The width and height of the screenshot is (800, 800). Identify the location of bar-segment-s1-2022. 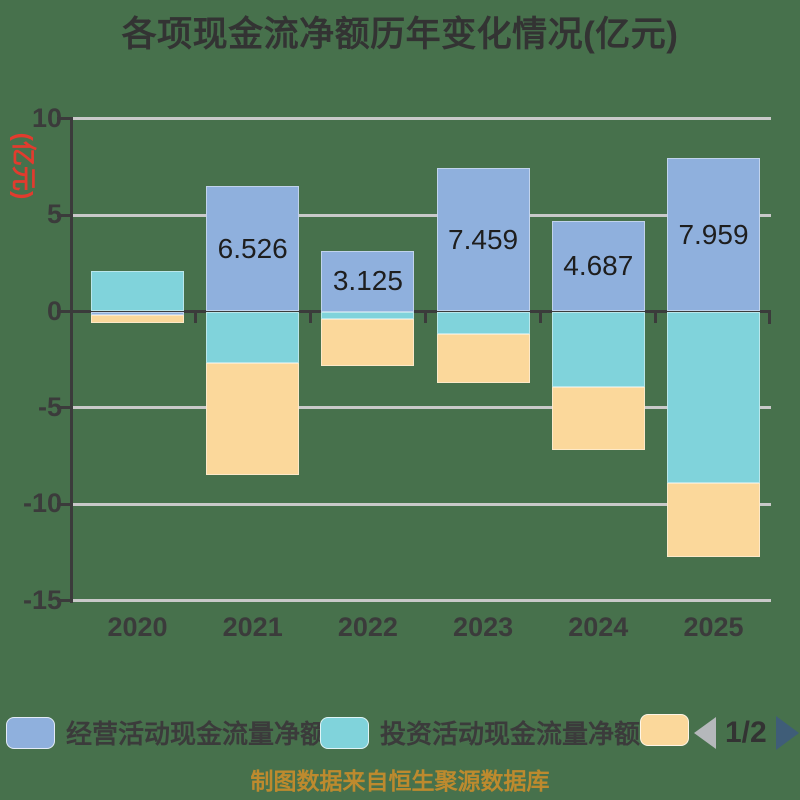
(368, 281).